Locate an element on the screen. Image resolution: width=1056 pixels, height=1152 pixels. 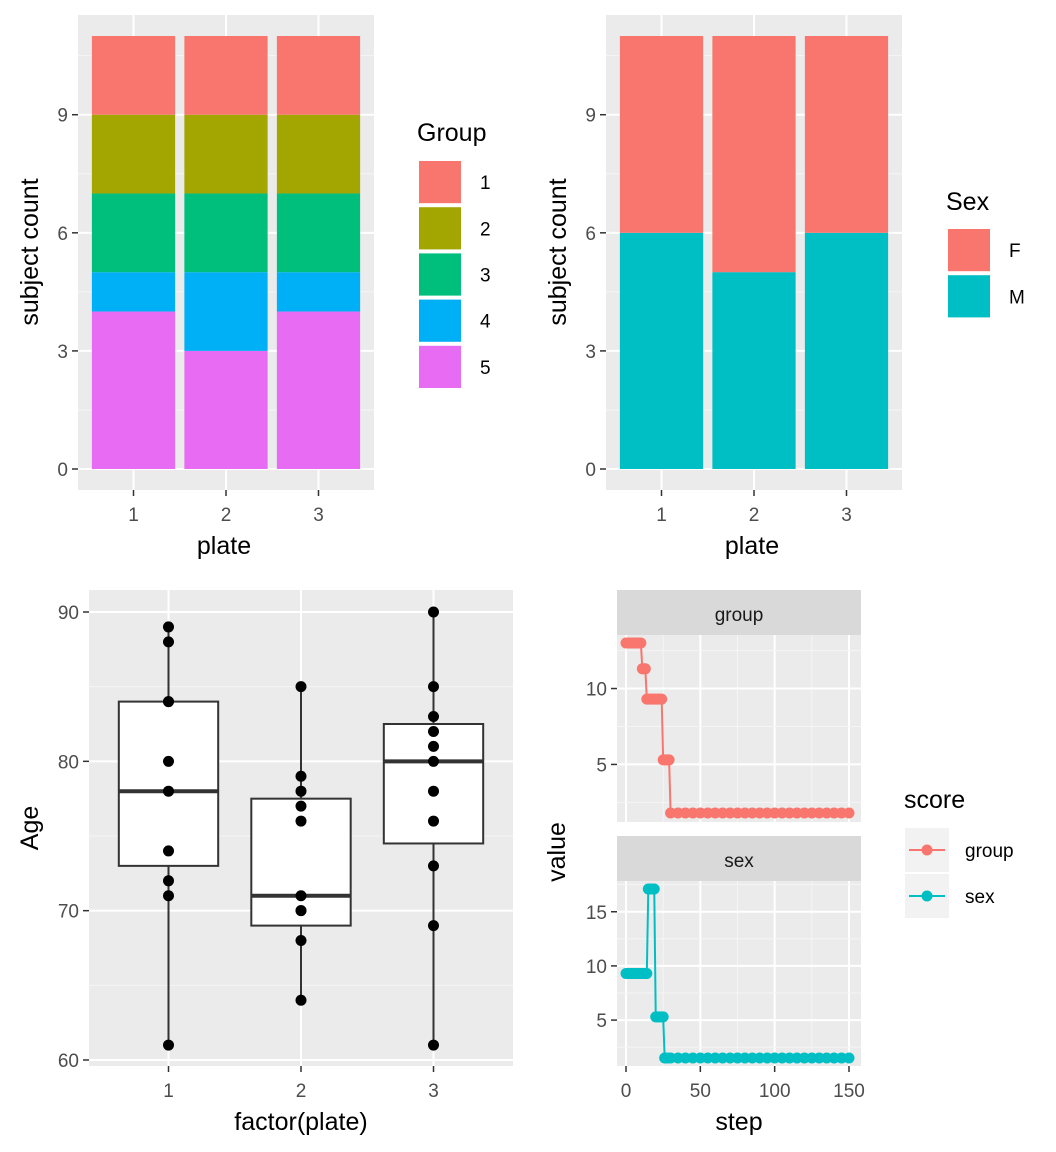
legend: group sex is located at coordinates (959, 873).